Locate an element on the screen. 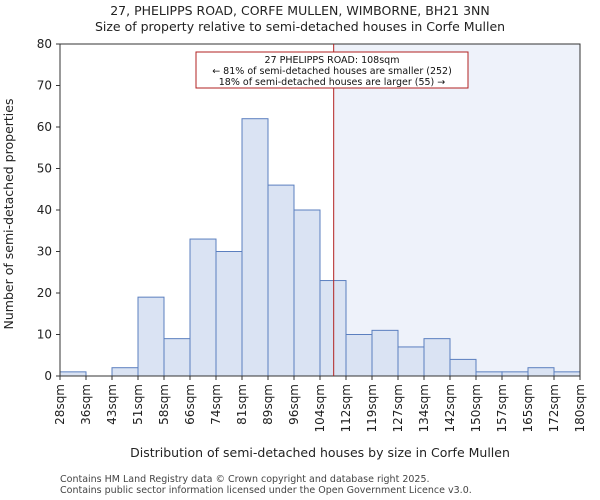 Image resolution: width=600 pixels, height=500 pixels. x-tick-label: 180sqm is located at coordinates (580, 408).